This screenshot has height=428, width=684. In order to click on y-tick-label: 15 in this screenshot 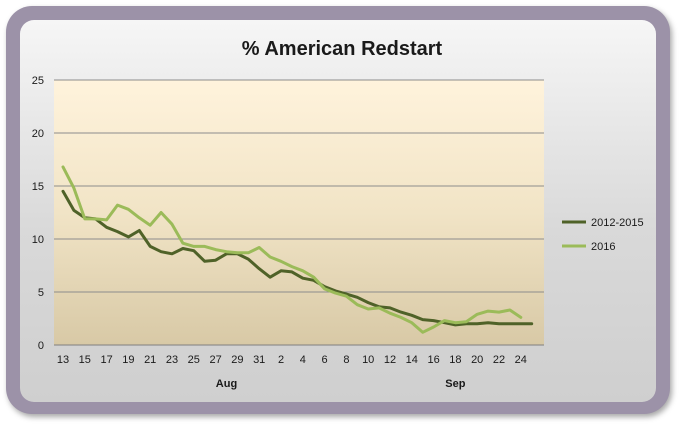, I will do `click(38, 187)`.